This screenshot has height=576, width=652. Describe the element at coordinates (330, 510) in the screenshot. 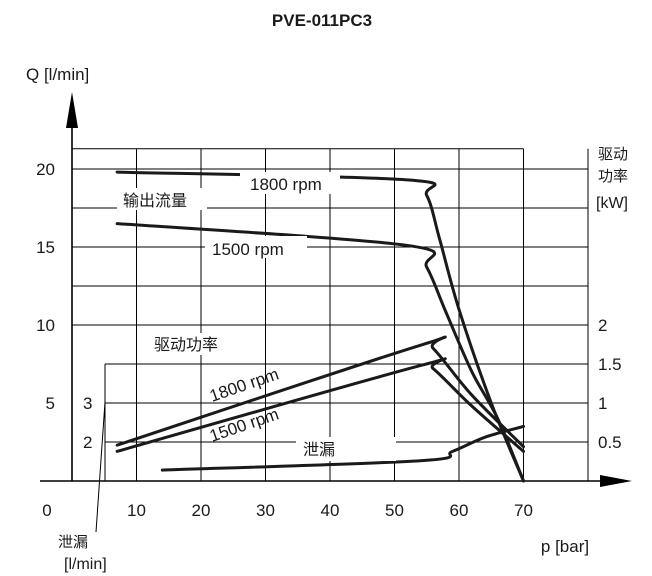

I see `x-tick-label: 40` at that location.